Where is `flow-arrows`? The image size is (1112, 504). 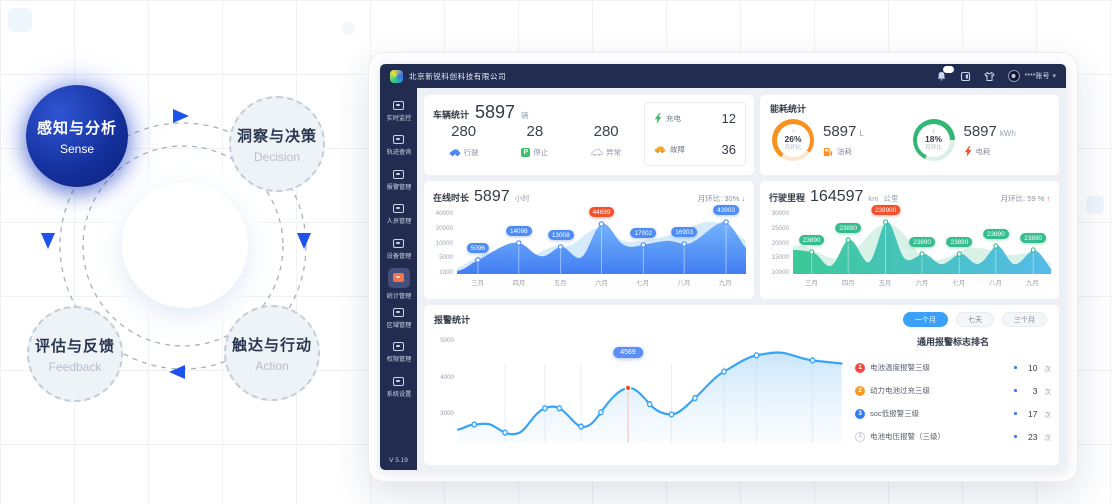 flow-arrows is located at coordinates (176, 244).